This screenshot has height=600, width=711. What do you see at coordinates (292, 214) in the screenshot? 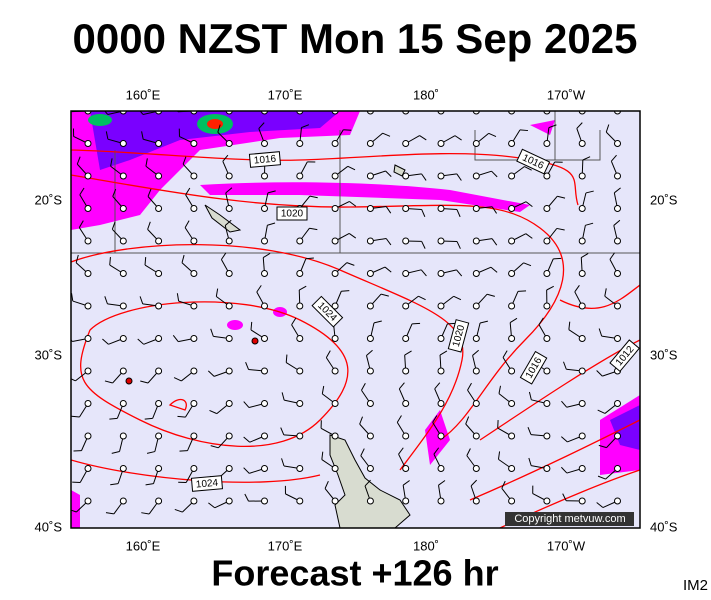
I see `isobar-label: 1020` at bounding box center [292, 214].